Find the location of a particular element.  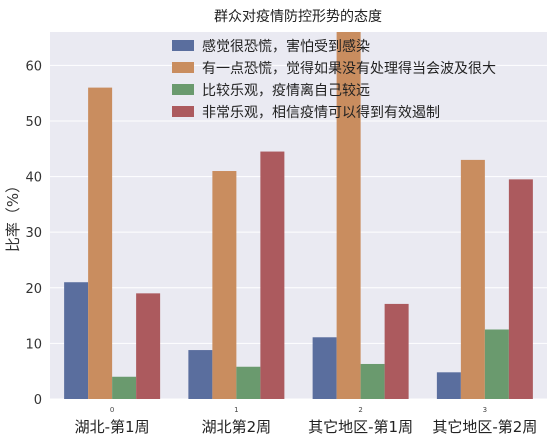

legend-label: 比较乐观，疫情离自己较远 is located at coordinates (286, 90).